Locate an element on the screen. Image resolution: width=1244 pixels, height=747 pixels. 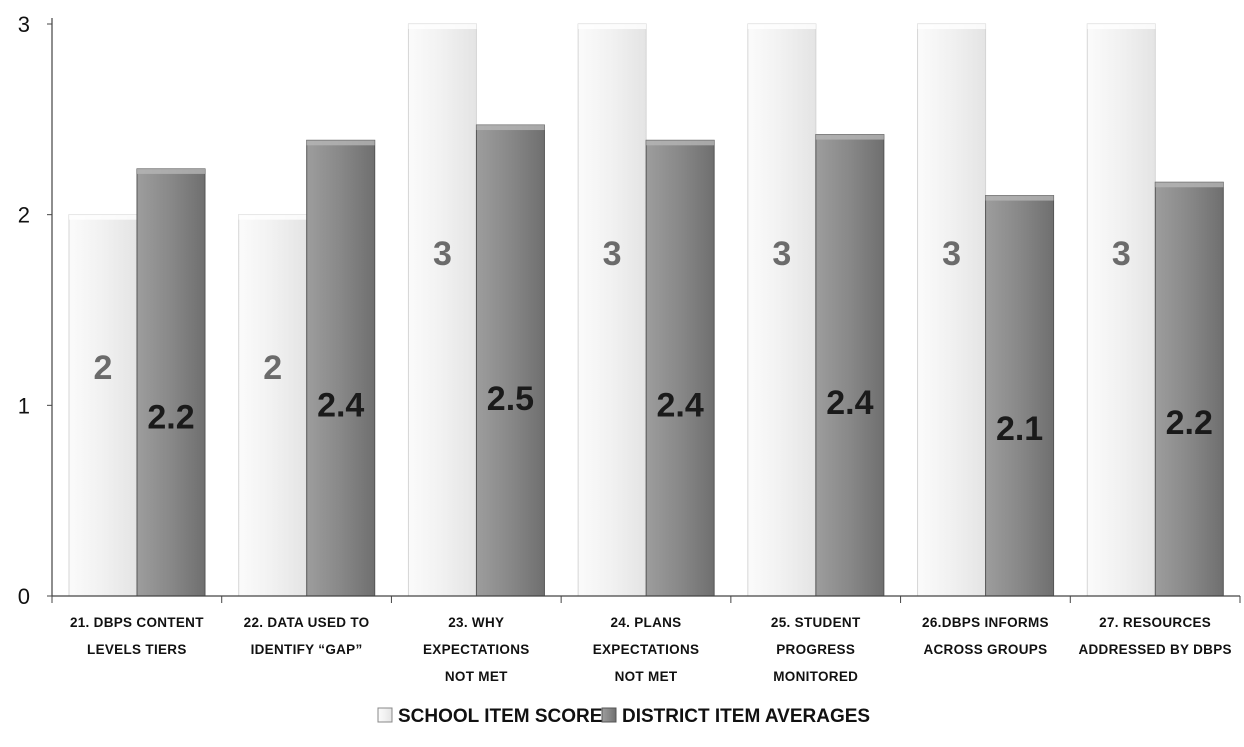
x-tick-label: 26.DBPS INFORMS ACROSS GROUPS is located at coordinates (985, 636).